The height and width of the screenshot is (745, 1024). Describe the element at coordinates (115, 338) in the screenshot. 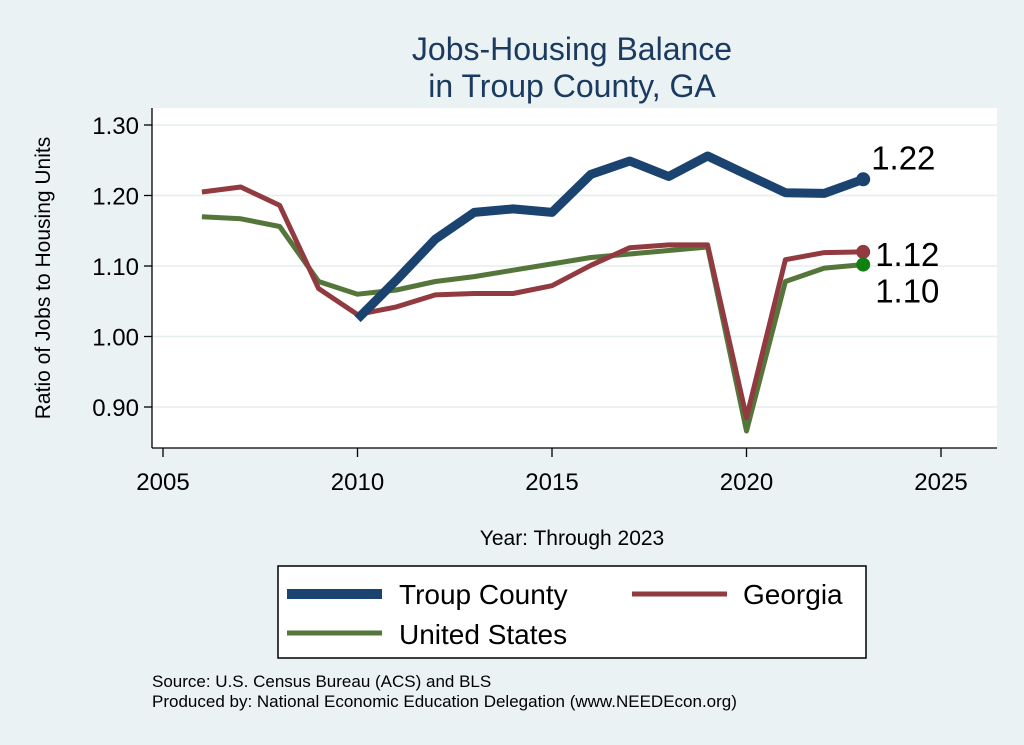

I see `y-tick-label: 1.00` at that location.